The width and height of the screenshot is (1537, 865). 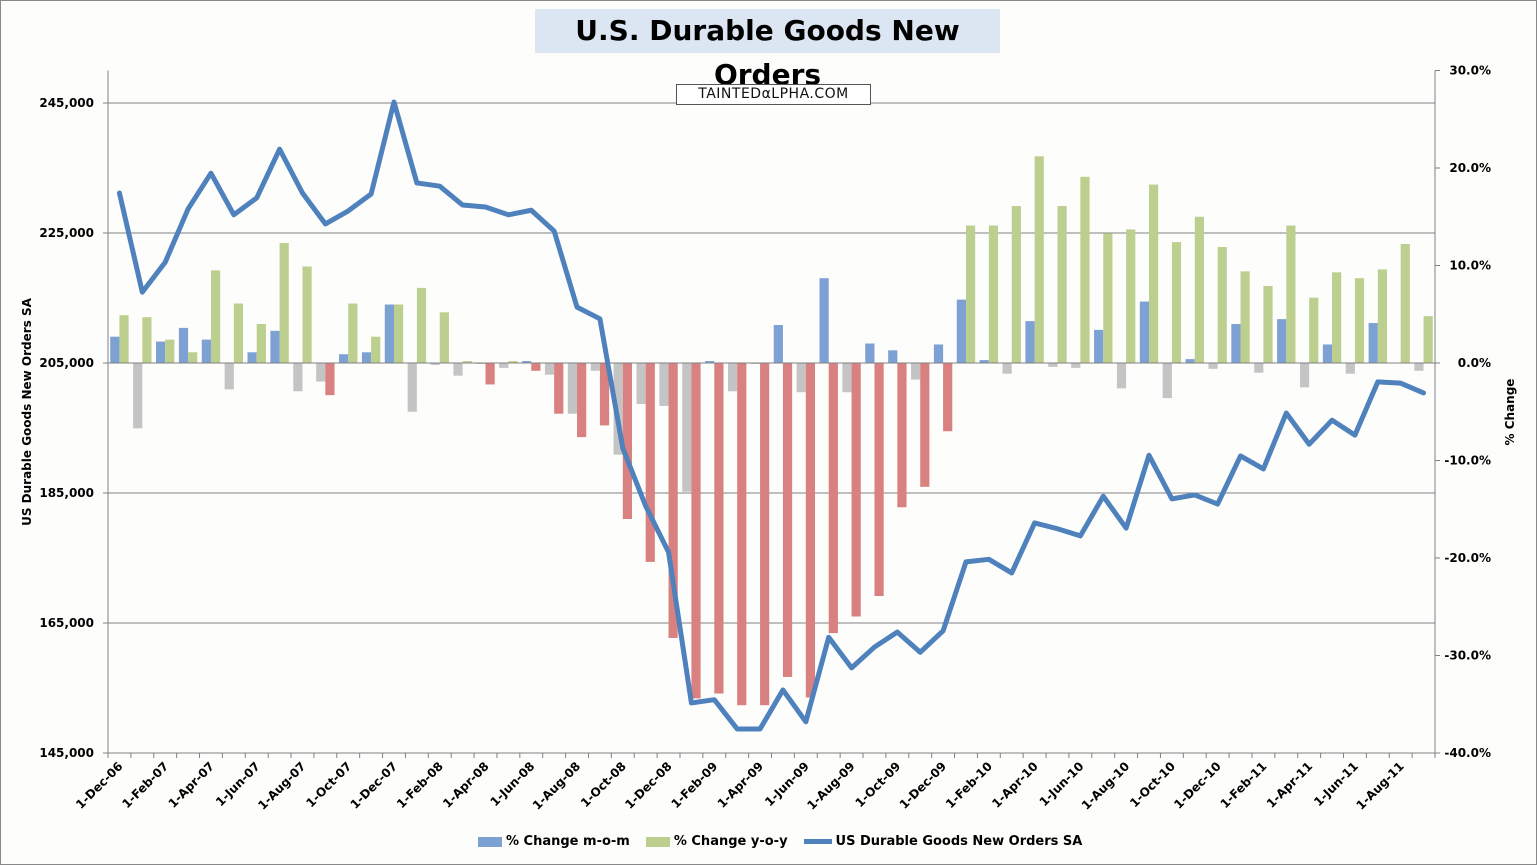 What do you see at coordinates (878, 784) in the screenshot?
I see `x-tick-label: 1-Oct-09` at bounding box center [878, 784].